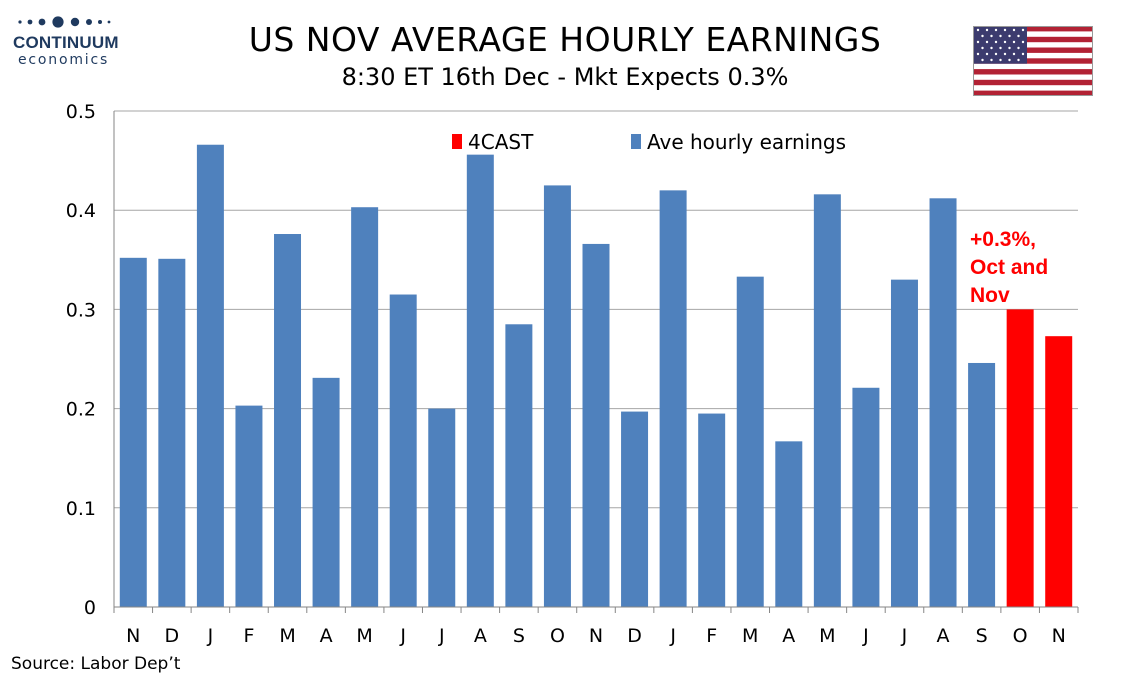 This screenshot has height=680, width=1134. I want to click on y-tick-label: 0, so click(90, 608).